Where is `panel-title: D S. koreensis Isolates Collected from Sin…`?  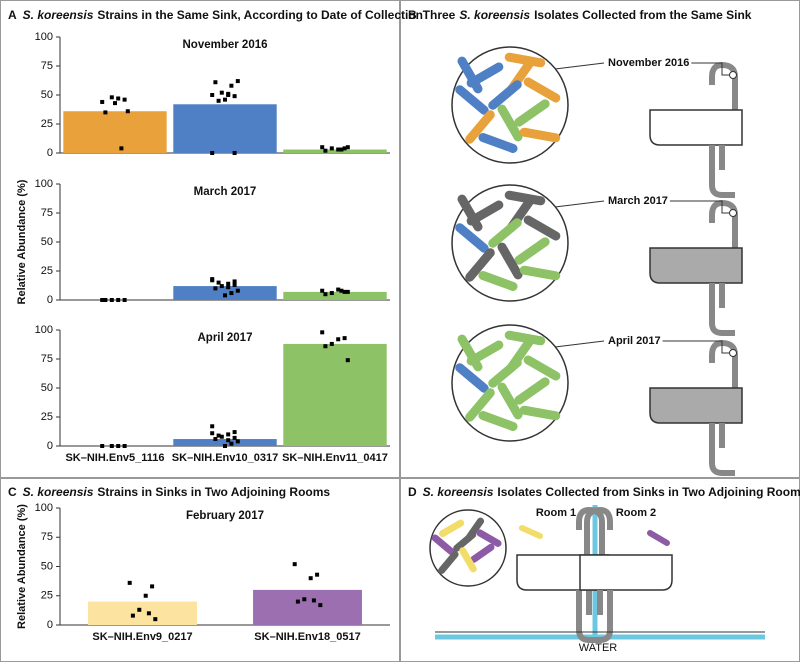 panel-title: D S. koreensis Isolates Collected from Sin… is located at coordinates (604, 492).